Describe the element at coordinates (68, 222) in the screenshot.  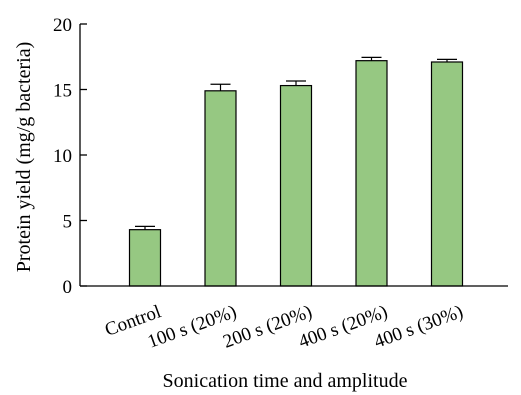
I see `y-tick-label: 5` at that location.